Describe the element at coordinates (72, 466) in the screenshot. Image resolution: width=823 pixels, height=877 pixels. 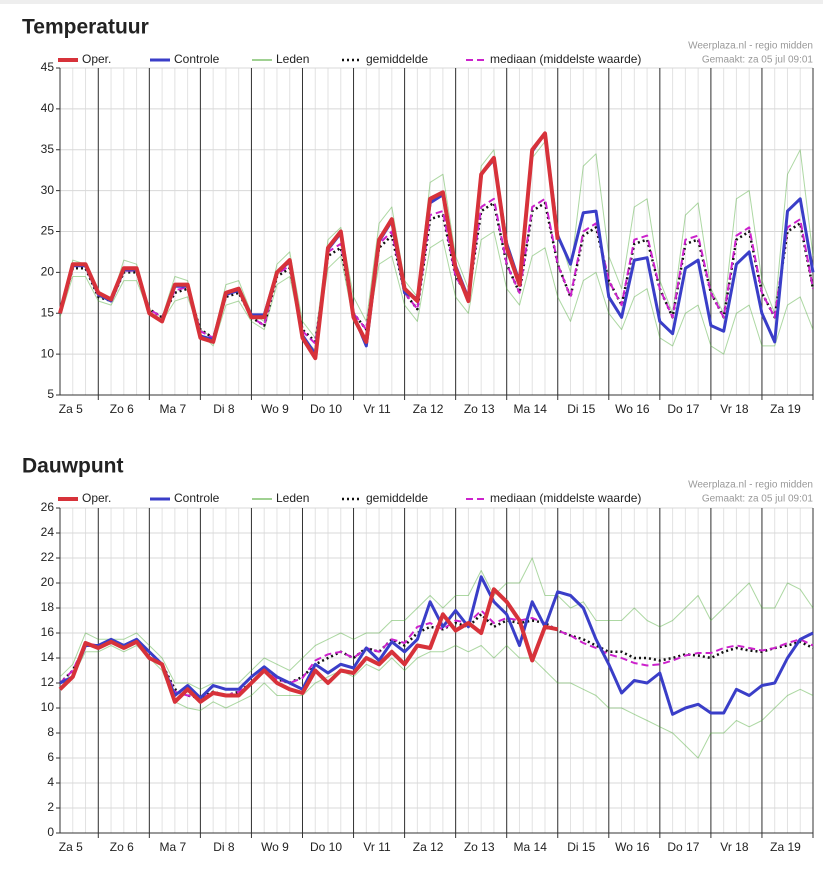
I see `chart-title: Dauwpunt` at that location.